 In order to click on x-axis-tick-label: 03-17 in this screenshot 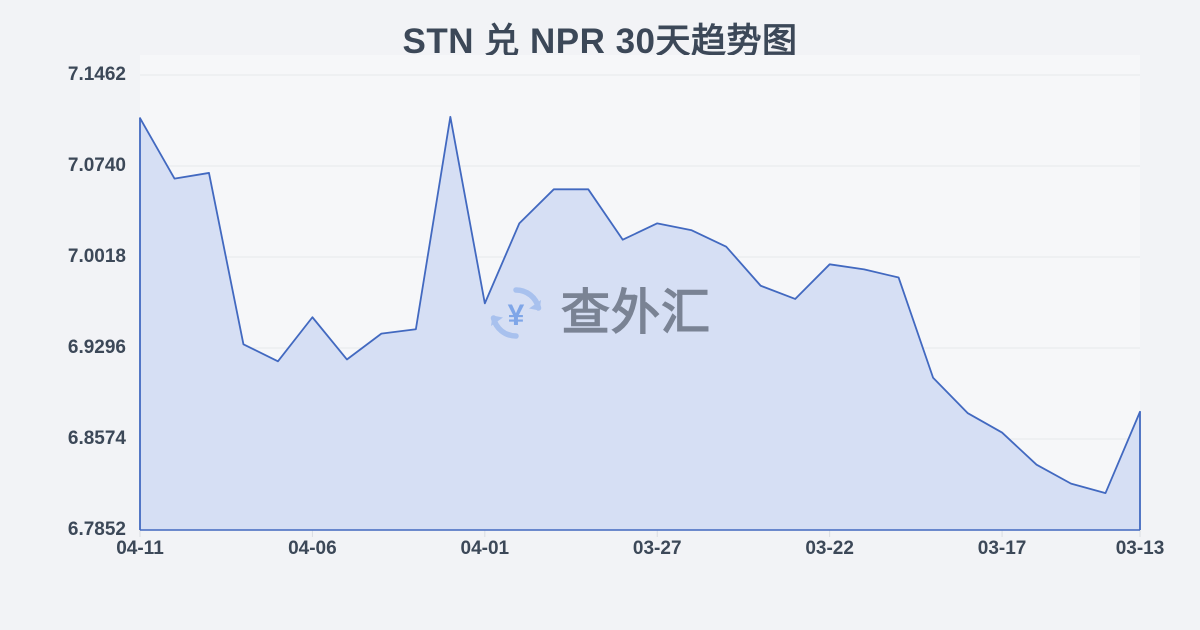, I will do `click(1002, 548)`.